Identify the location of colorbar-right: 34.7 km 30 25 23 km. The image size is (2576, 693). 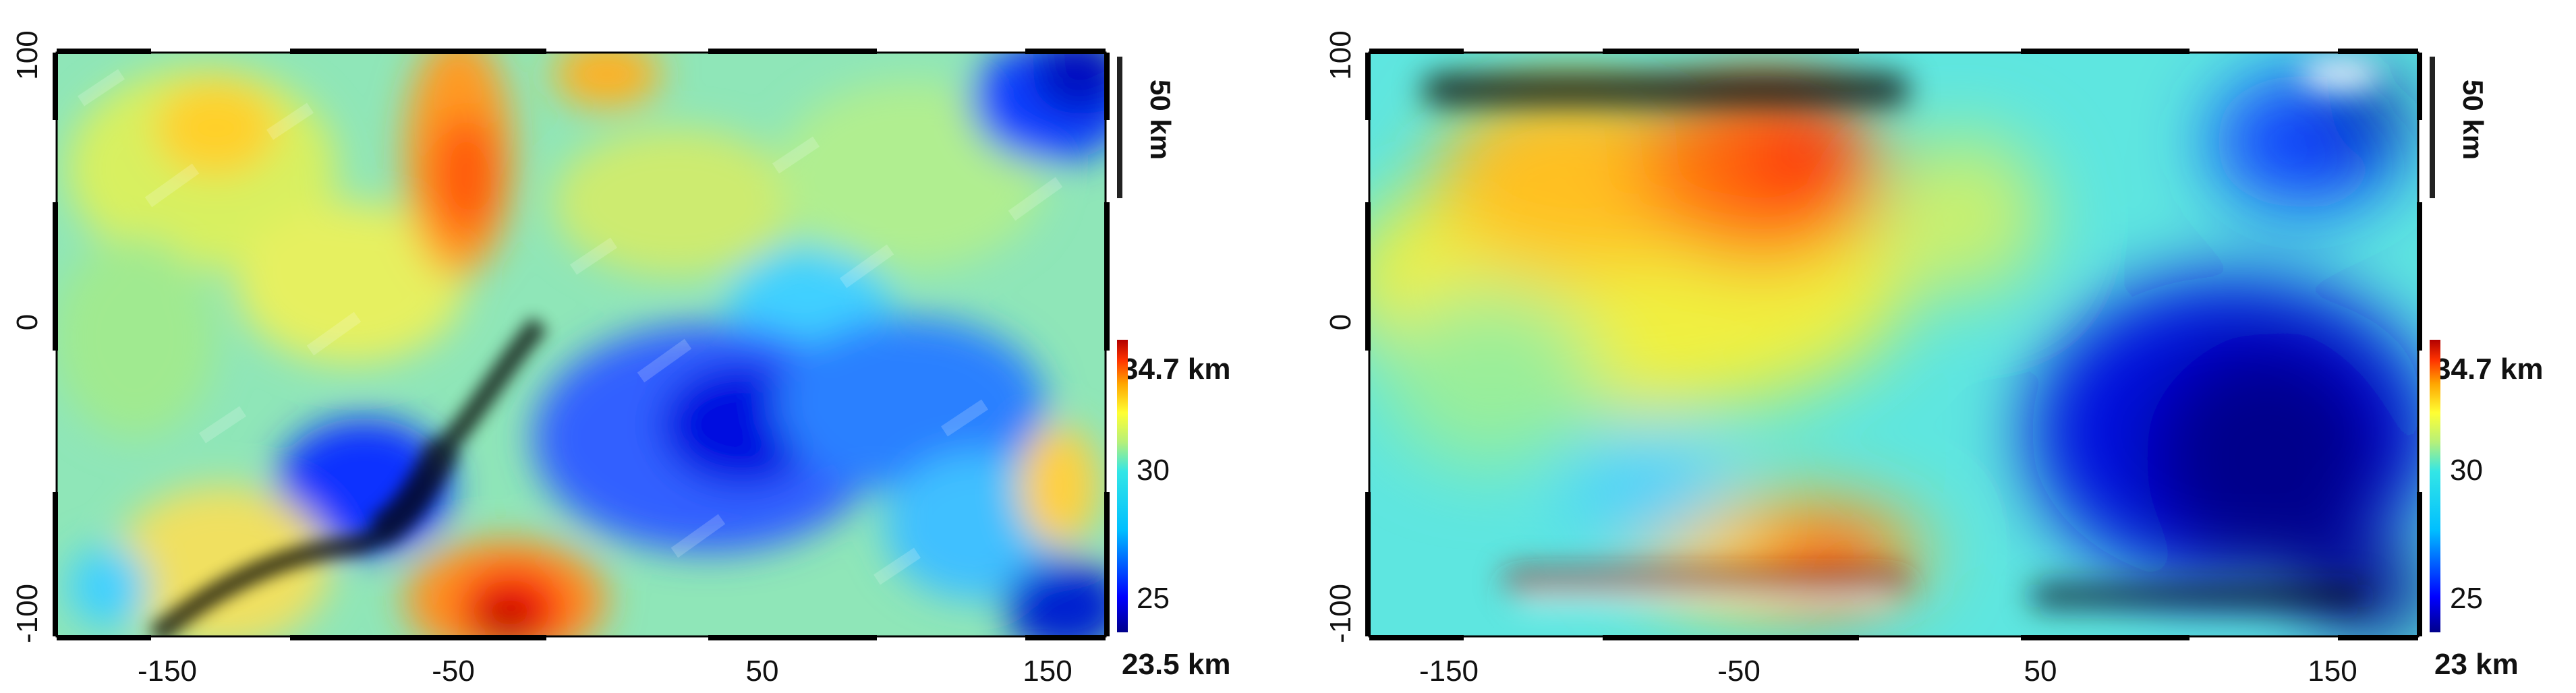
(2486, 511).